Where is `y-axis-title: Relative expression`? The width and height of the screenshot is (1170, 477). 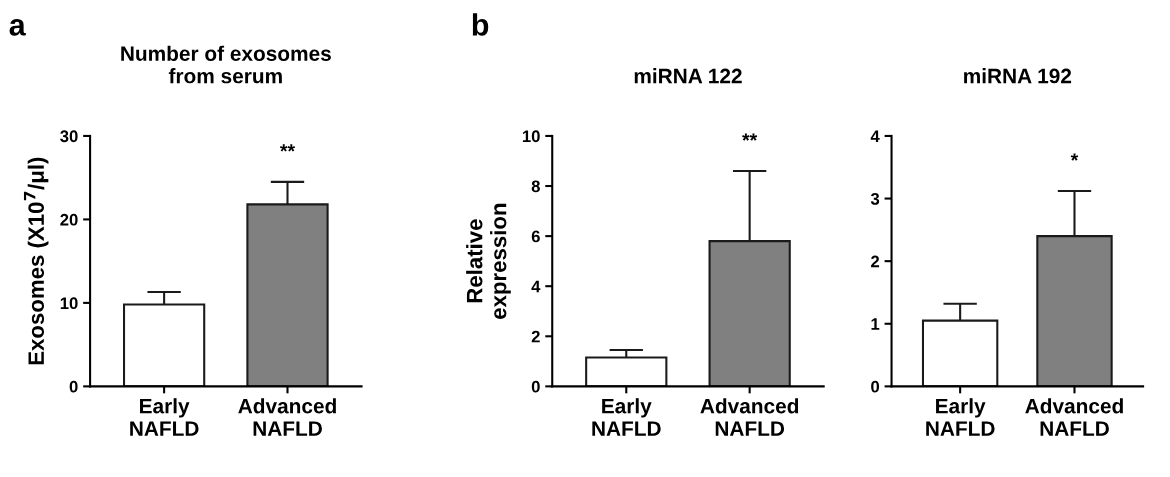
y-axis-title: Relative expression is located at coordinates (488, 261).